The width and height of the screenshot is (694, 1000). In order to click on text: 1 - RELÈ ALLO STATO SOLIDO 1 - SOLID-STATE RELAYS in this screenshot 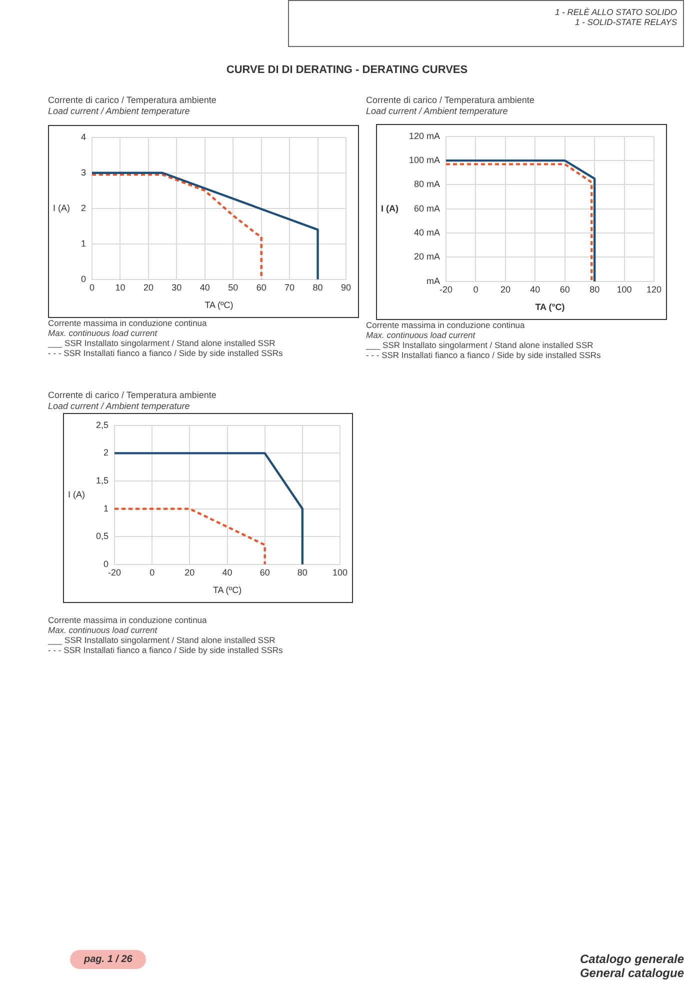, I will do `click(615, 17)`.